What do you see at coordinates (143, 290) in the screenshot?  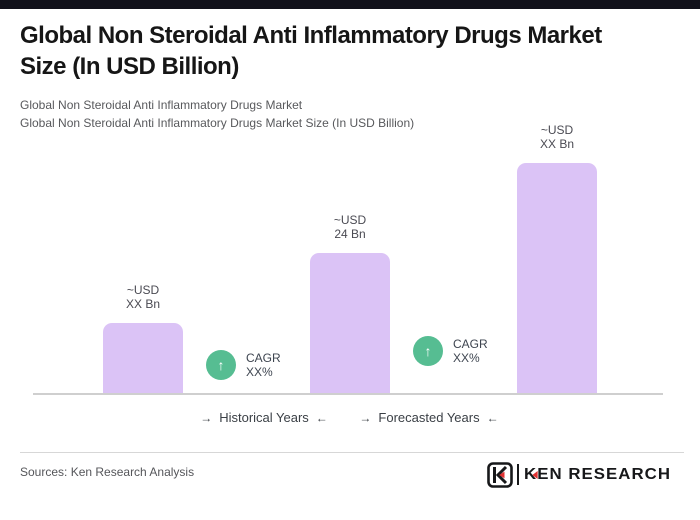 I see `bar1-label-line1: ~USD` at bounding box center [143, 290].